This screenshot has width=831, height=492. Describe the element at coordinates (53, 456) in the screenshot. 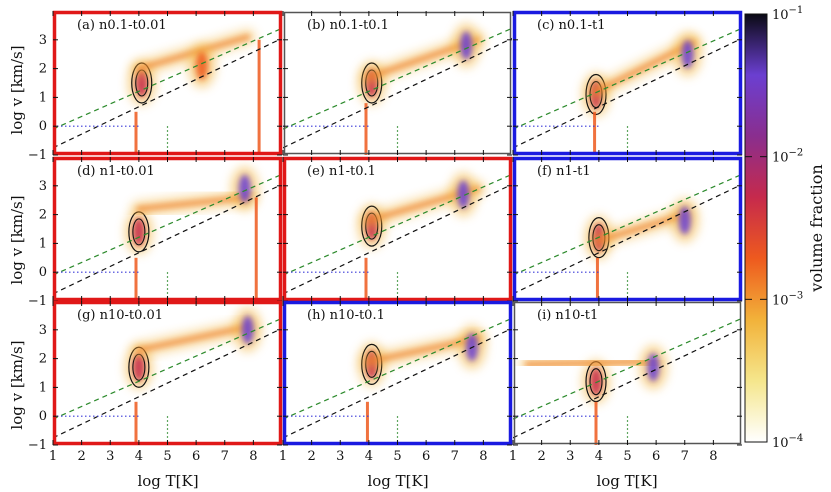

I see `panel-g-xtick-label-0: 1` at that location.